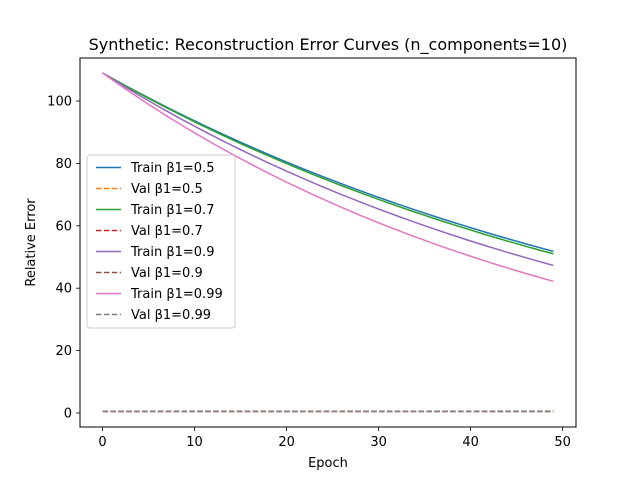 The height and width of the screenshot is (480, 640). What do you see at coordinates (171, 315) in the screenshot?
I see `legend-label-8: Val β1=0.99` at bounding box center [171, 315].